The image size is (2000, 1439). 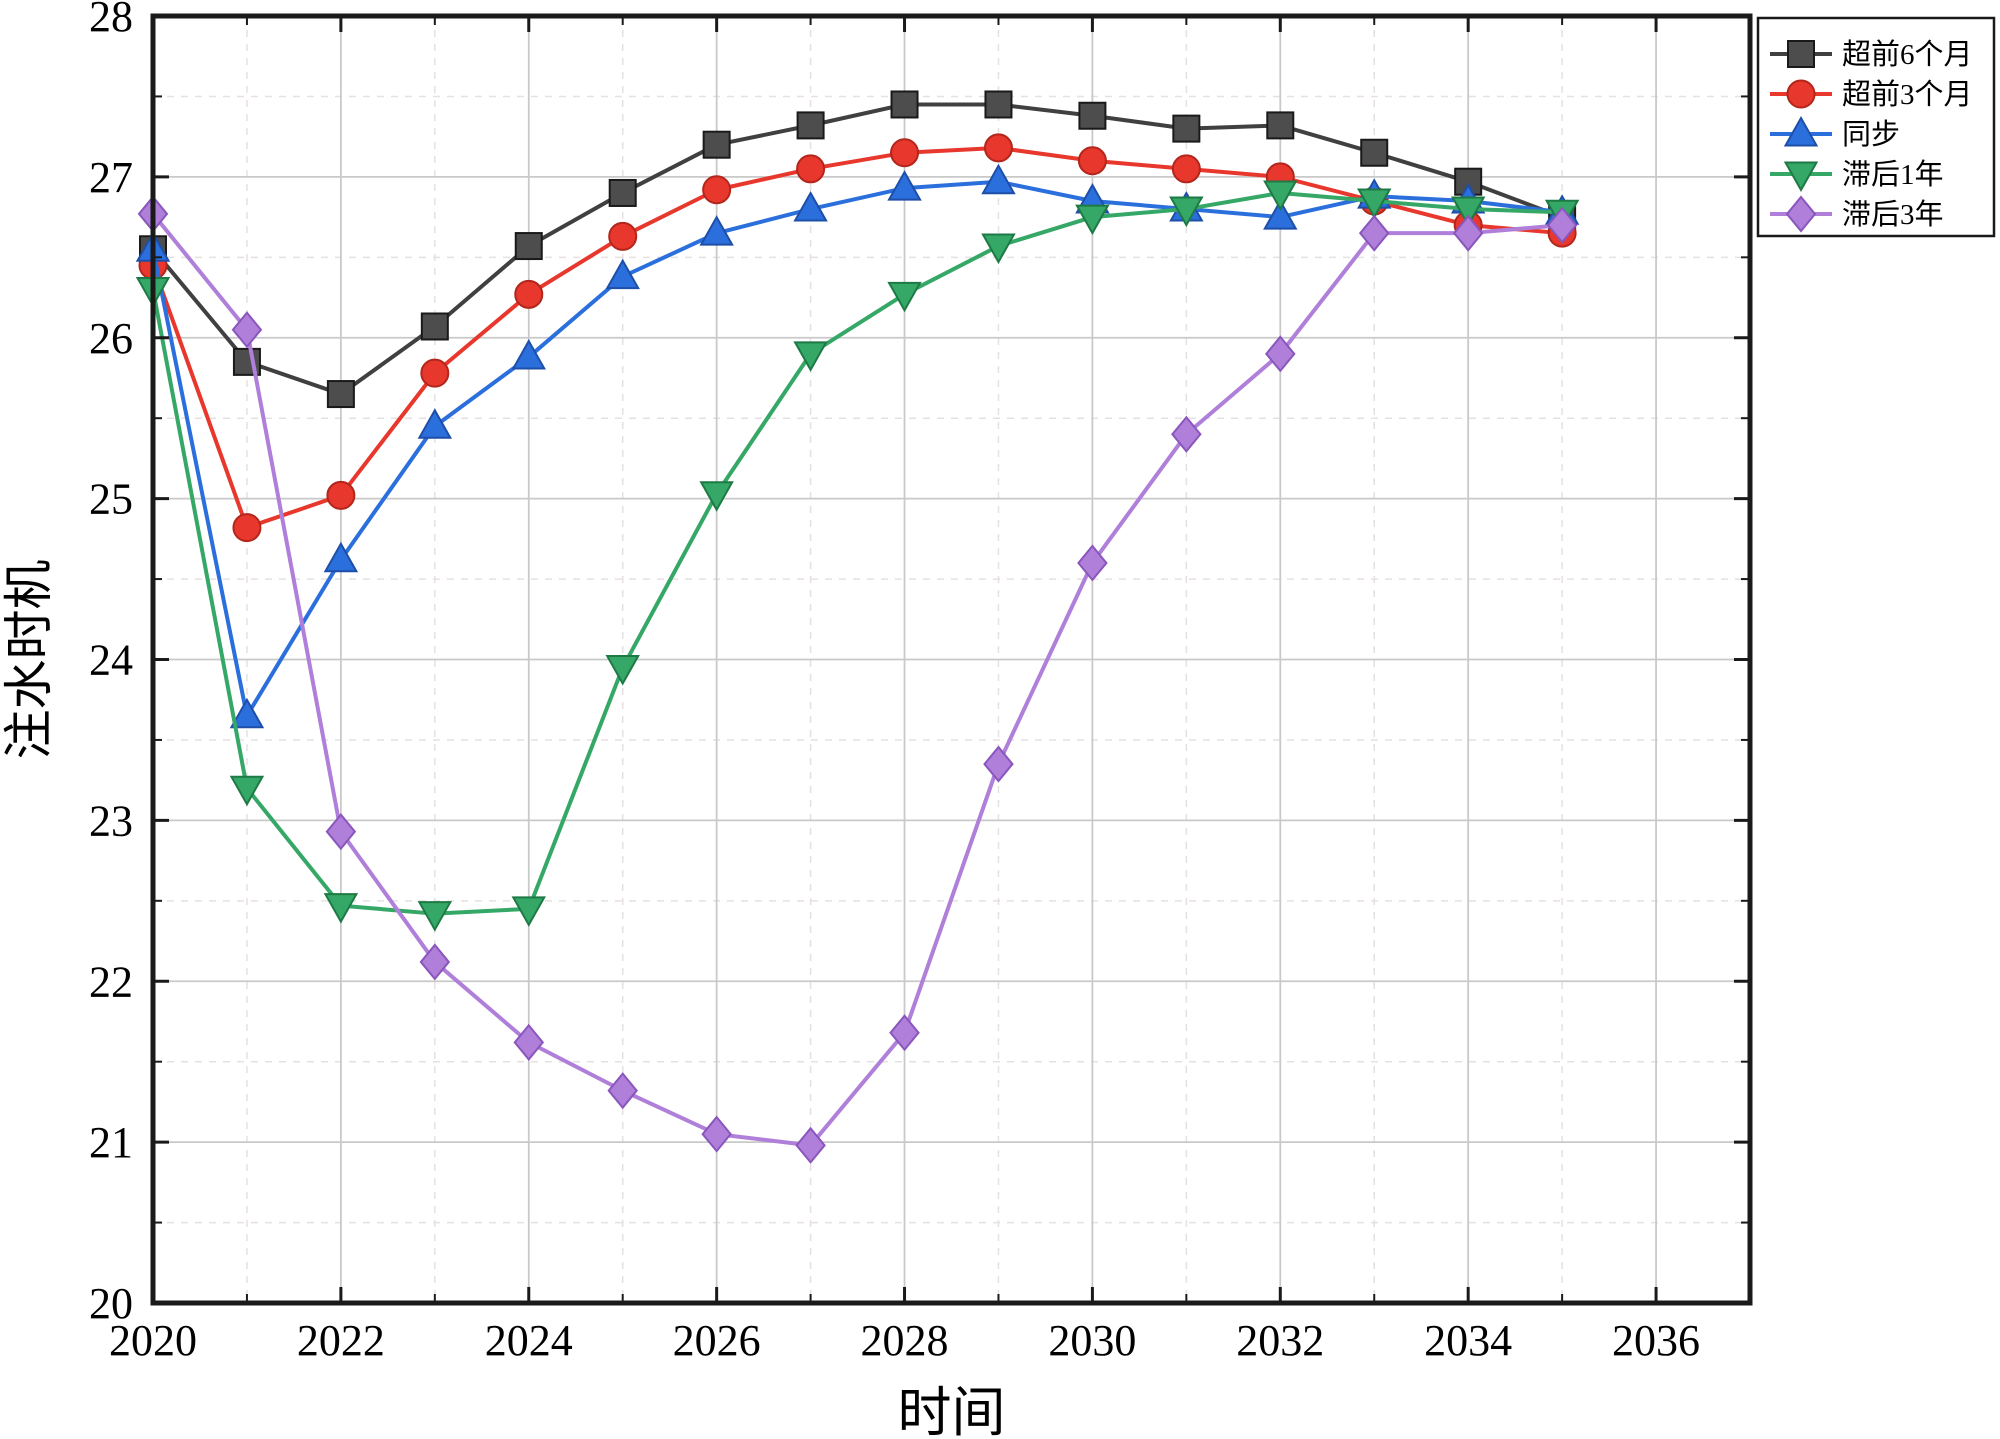 I want to click on x-tick-label: 2024, so click(x=529, y=1340).